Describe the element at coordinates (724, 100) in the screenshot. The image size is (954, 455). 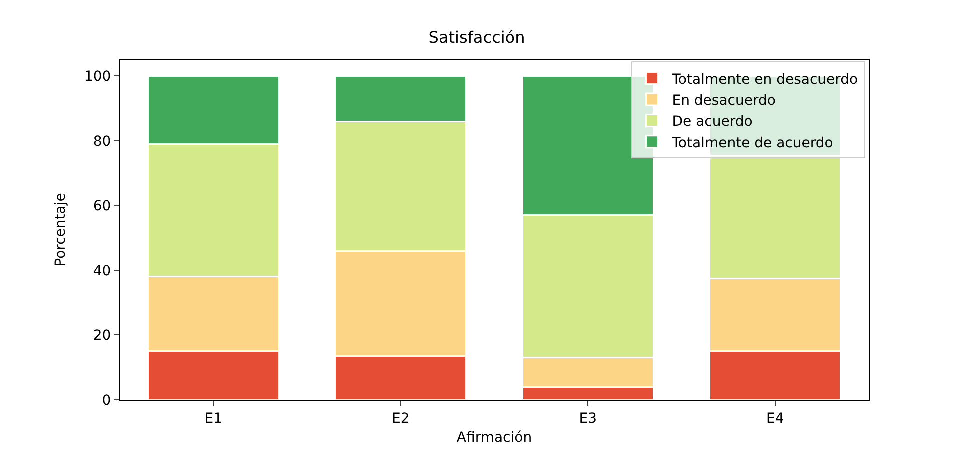
I see `legend-label: En desacuerdo` at that location.